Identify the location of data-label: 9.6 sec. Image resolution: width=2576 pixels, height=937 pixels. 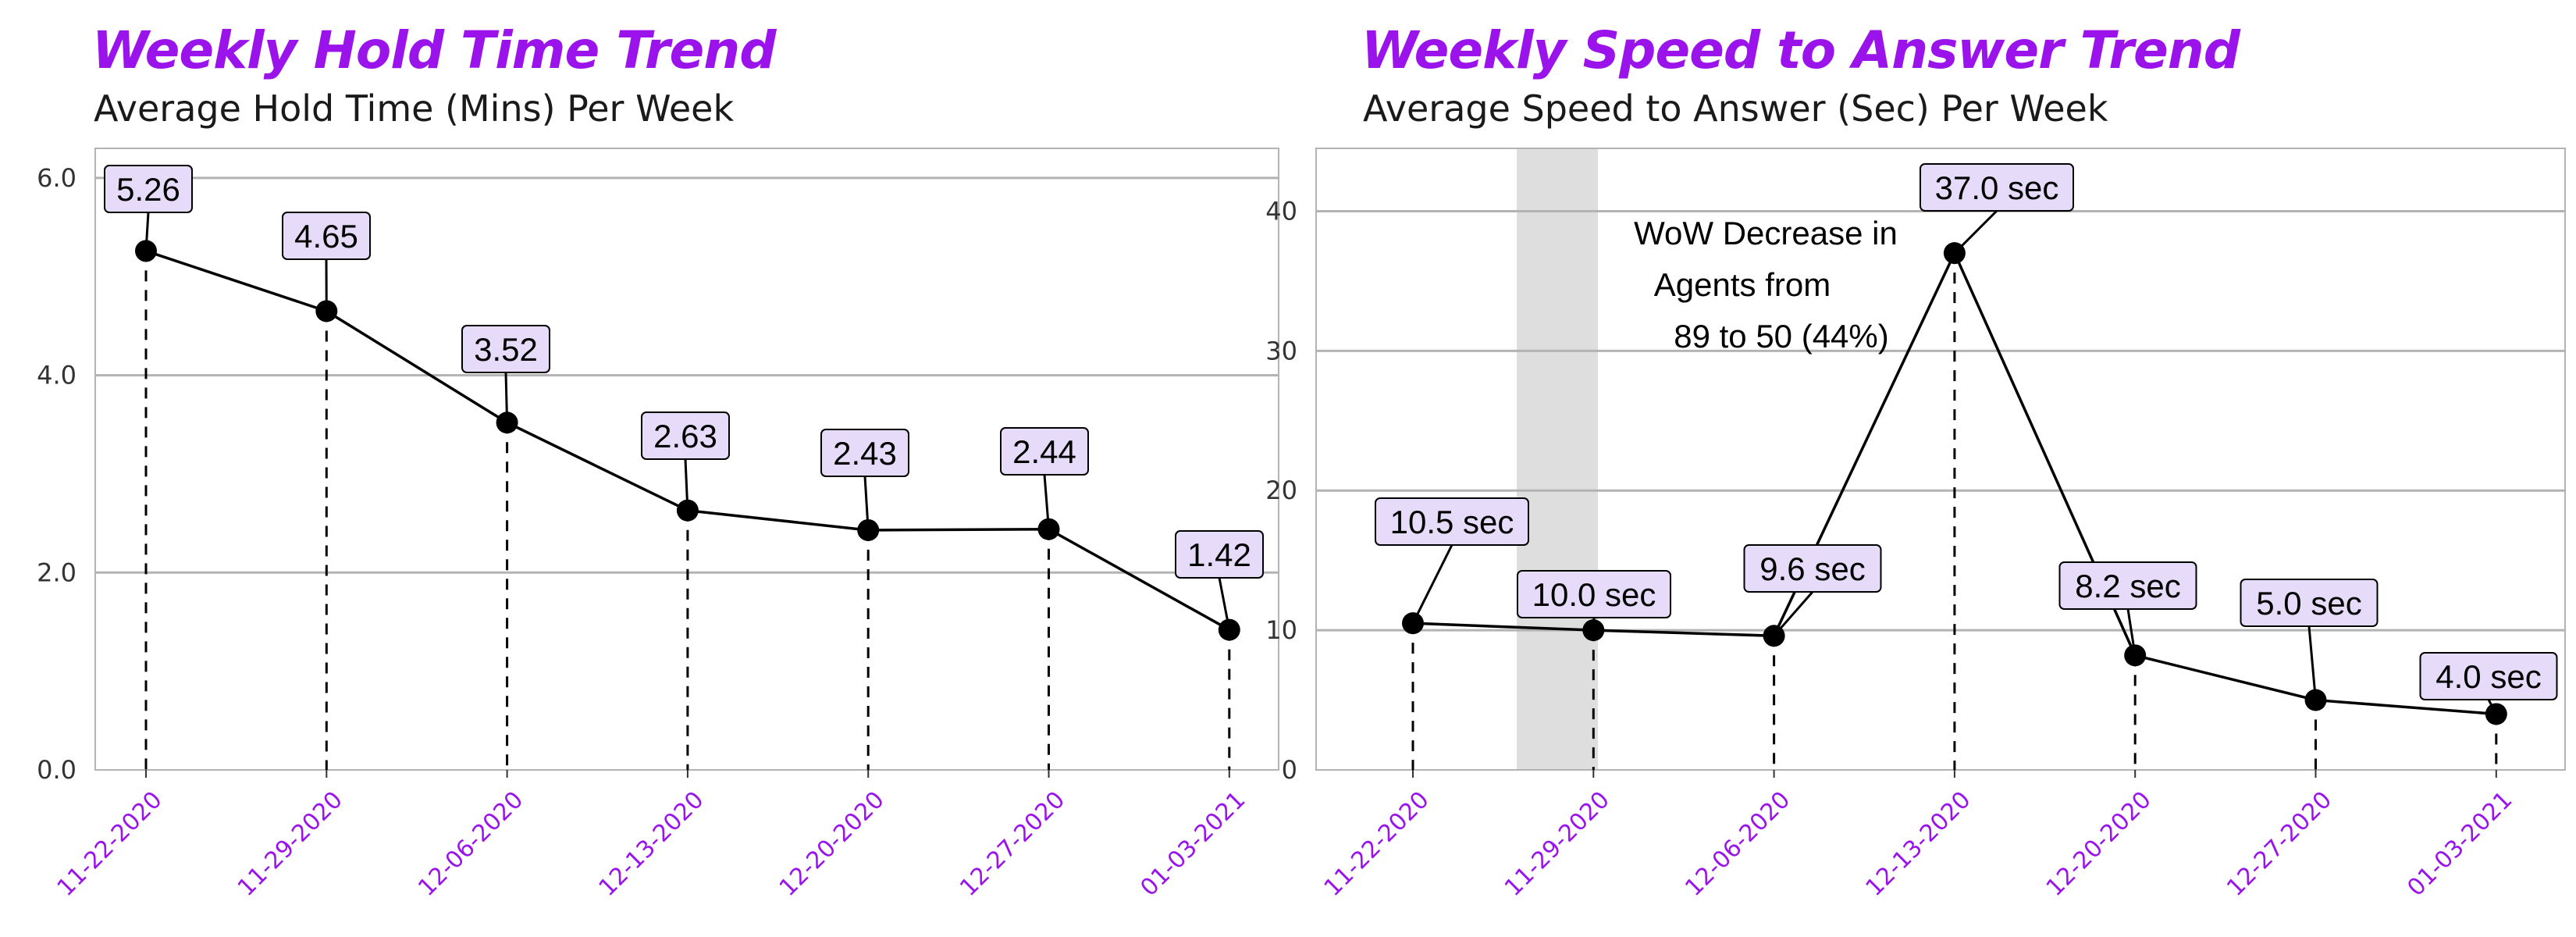
(1812, 568).